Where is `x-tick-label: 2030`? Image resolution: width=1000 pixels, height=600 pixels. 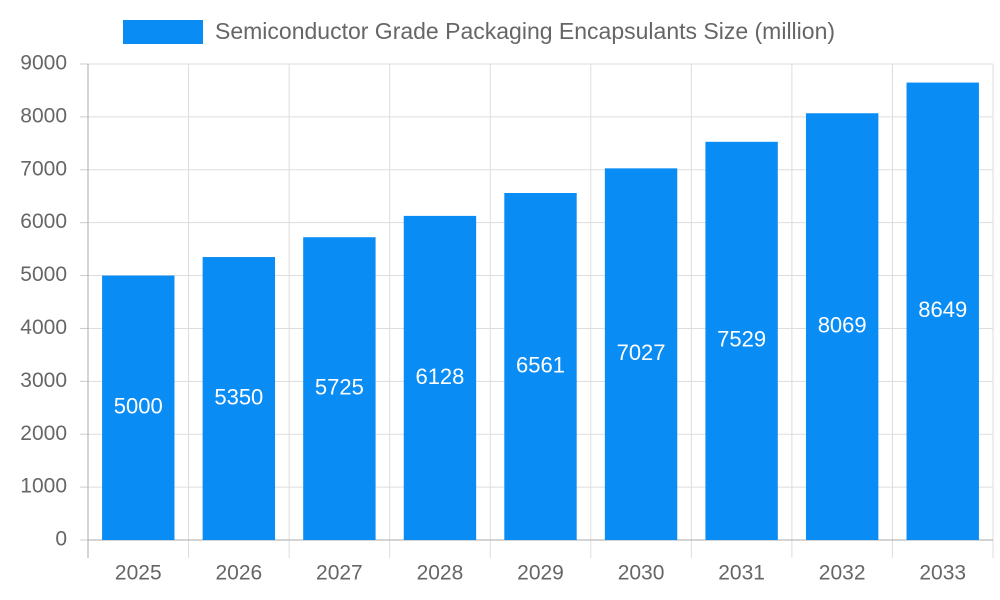 x-tick-label: 2030 is located at coordinates (641, 573).